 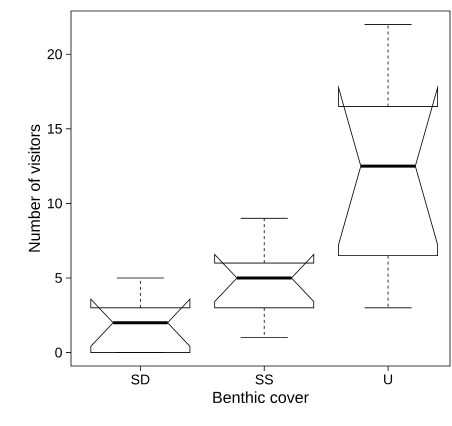 I want to click on y-axis-title: Number of visitors, so click(x=34, y=188).